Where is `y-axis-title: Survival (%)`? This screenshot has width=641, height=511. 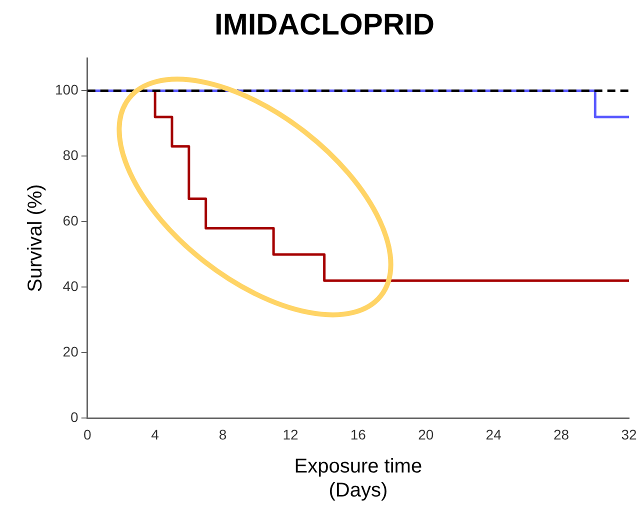
y-axis-title: Survival (%) is located at coordinates (35, 238).